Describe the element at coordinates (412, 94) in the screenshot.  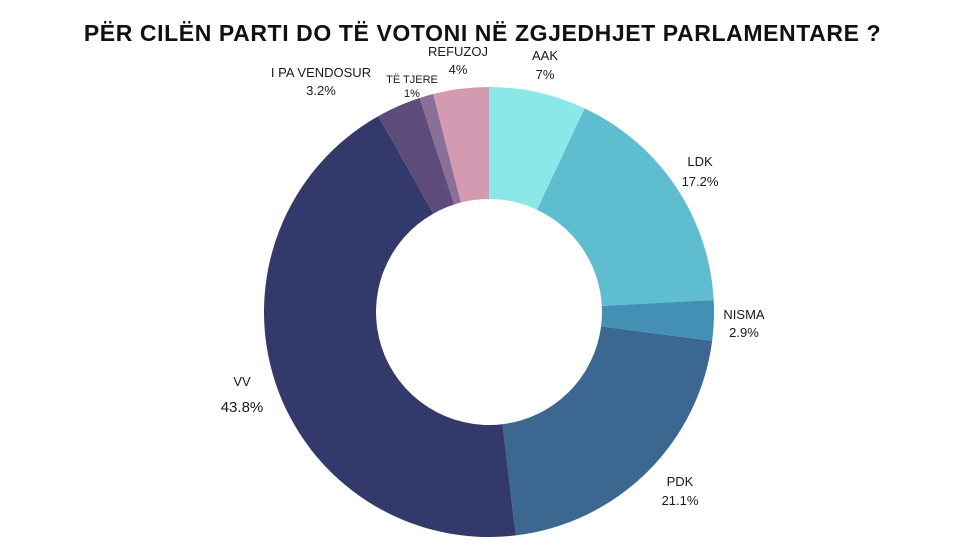
I see `slice-value-label: 1%` at that location.